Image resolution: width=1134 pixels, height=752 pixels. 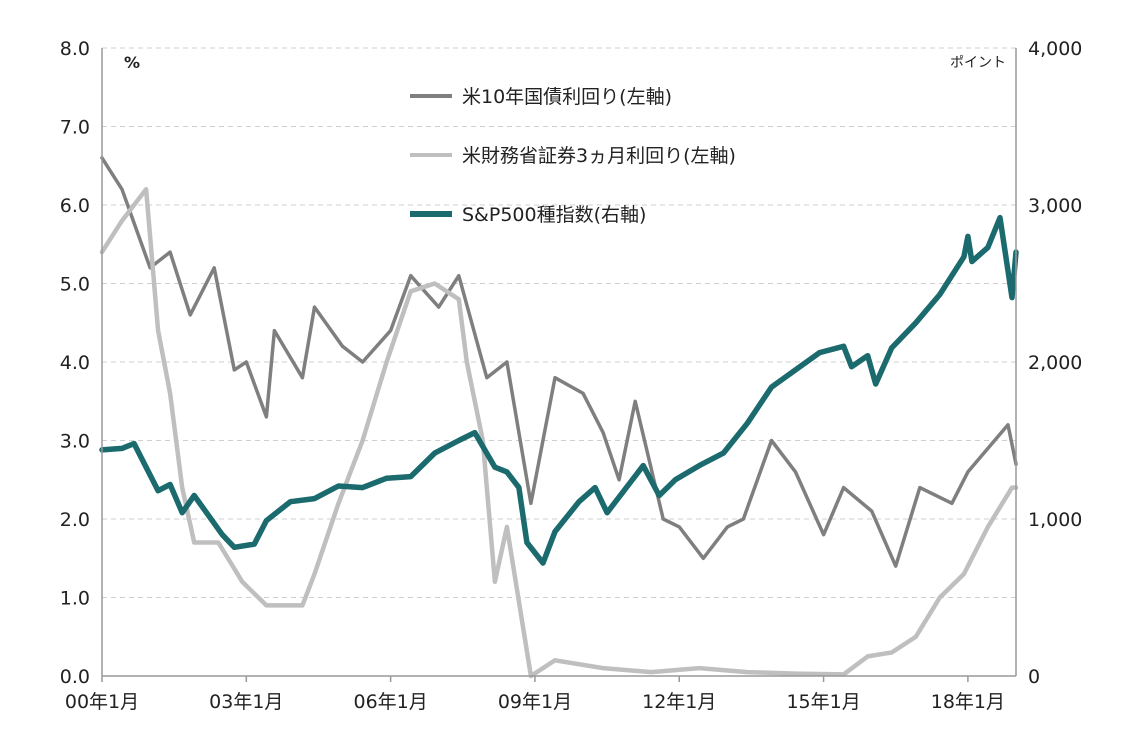 I want to click on legend-label-sp500: S&P500種指数(右軸), so click(x=554, y=215).